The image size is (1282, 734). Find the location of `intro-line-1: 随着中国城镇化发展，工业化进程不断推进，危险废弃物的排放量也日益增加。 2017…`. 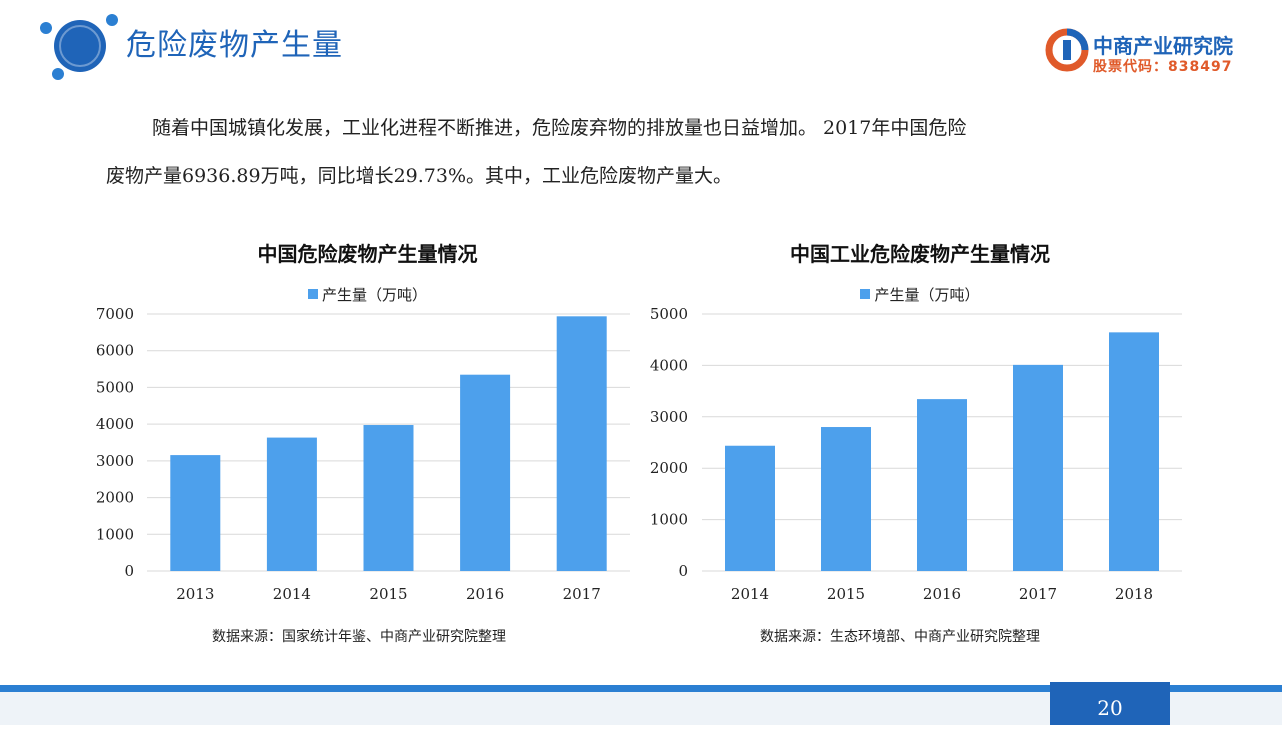

intro-line-1: 随着中国城镇化发展，工业化进程不断推进，危险废弃物的排放量也日益增加。 2017… is located at coordinates (559, 128).